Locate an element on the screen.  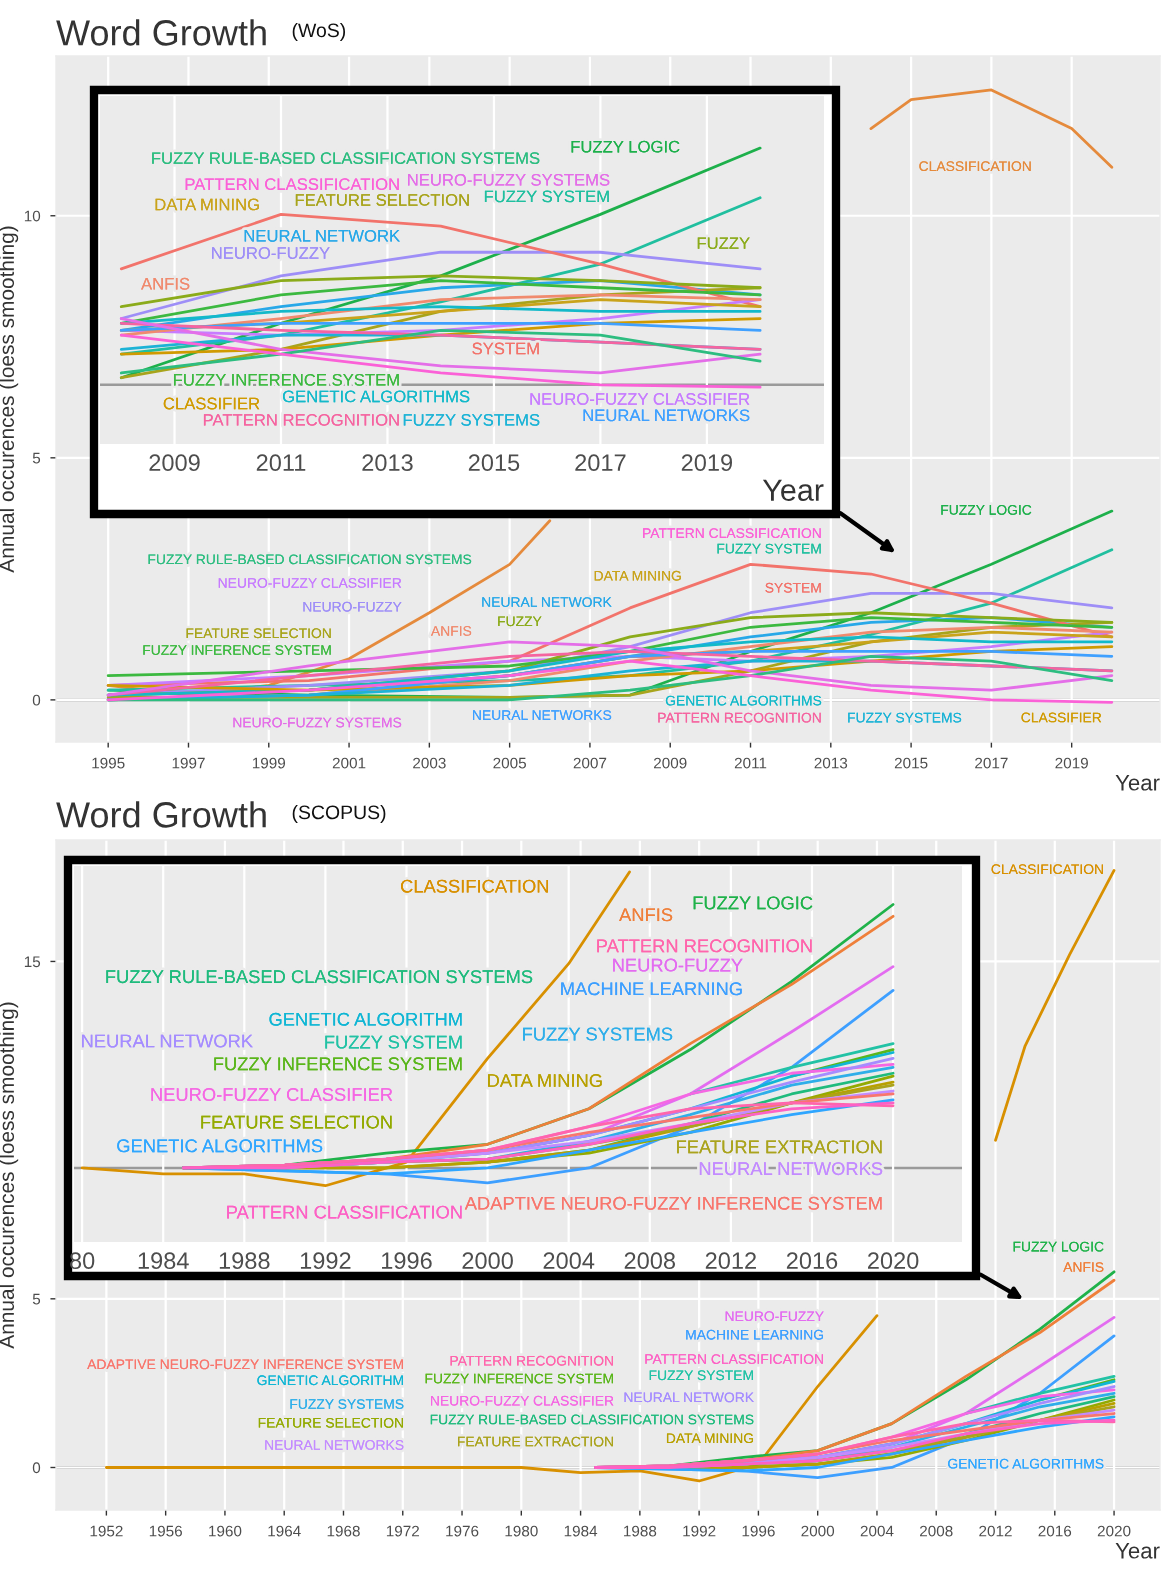
text: NEURO-FUZZY is located at coordinates (678, 965).